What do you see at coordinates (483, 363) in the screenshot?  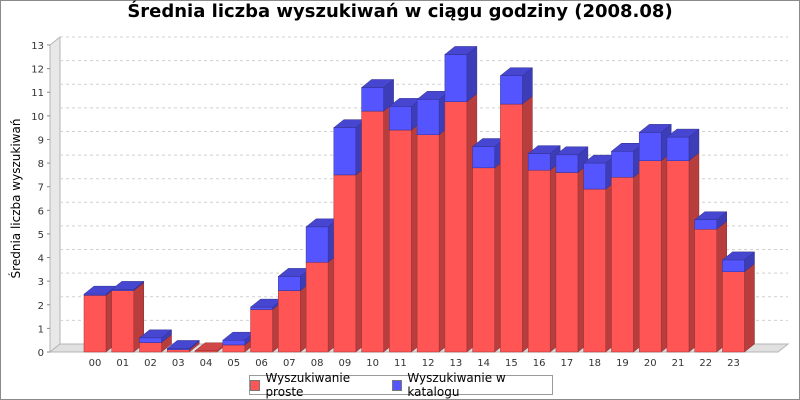 I see `x-tick-label: 14` at bounding box center [483, 363].